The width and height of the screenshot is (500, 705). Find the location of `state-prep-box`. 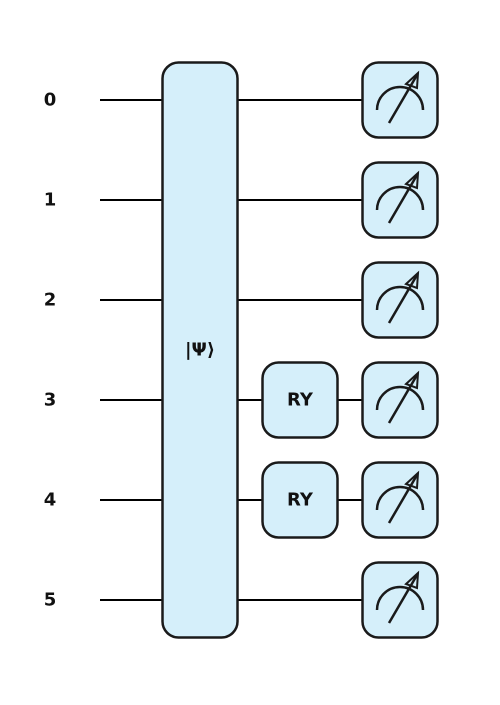

state-prep-box is located at coordinates (200, 350).